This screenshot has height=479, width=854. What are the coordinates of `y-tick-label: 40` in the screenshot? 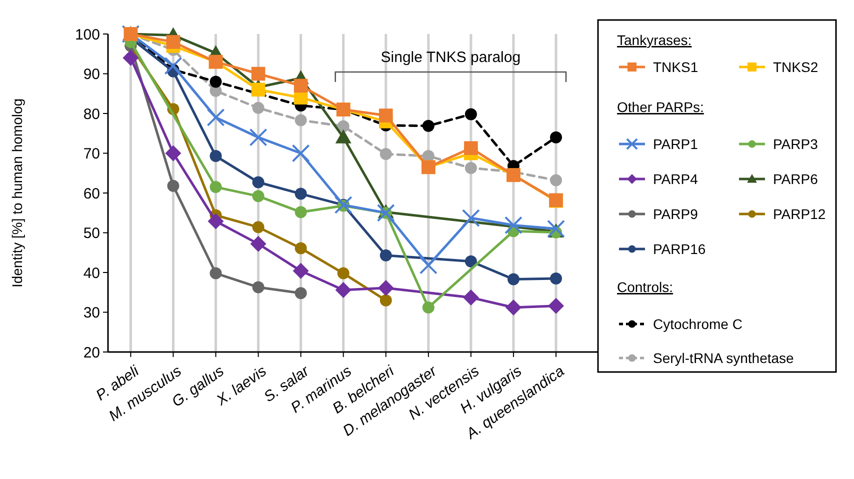 It's located at (91, 273).